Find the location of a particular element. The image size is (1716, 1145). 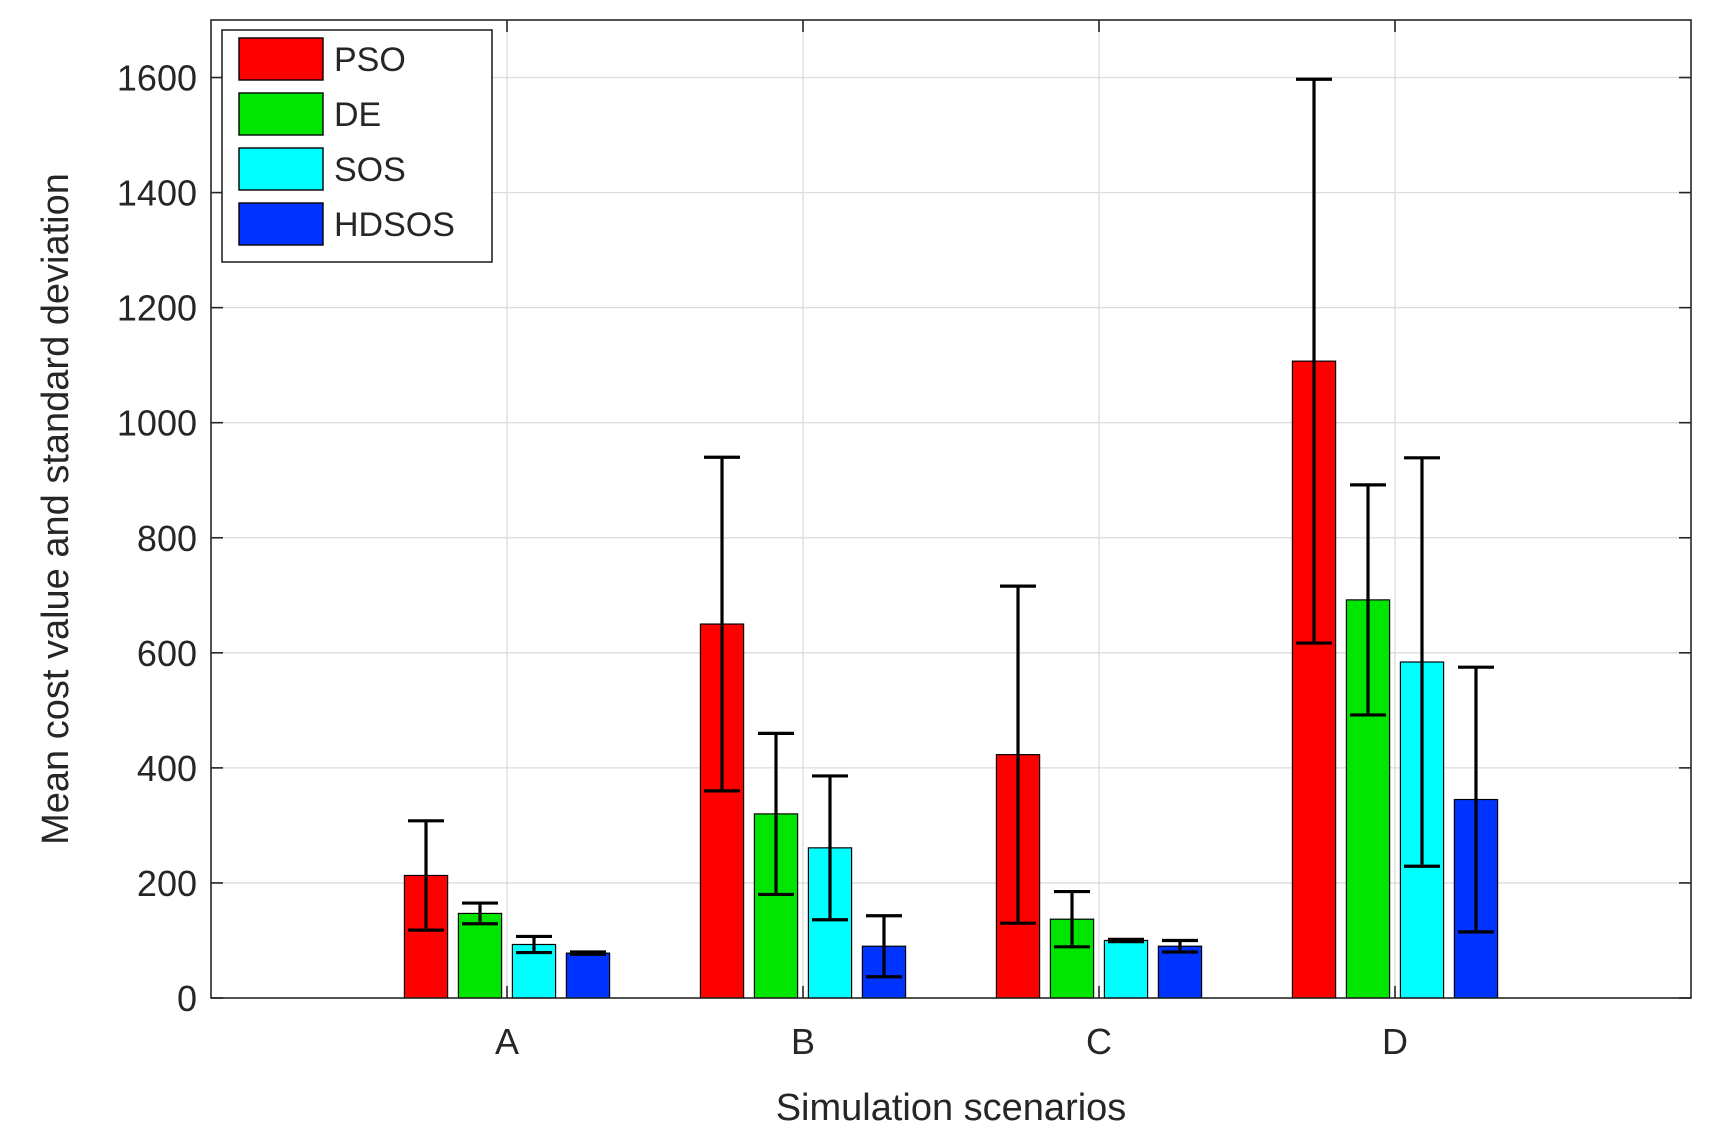

legend-label-pso: PSO is located at coordinates (370, 60).